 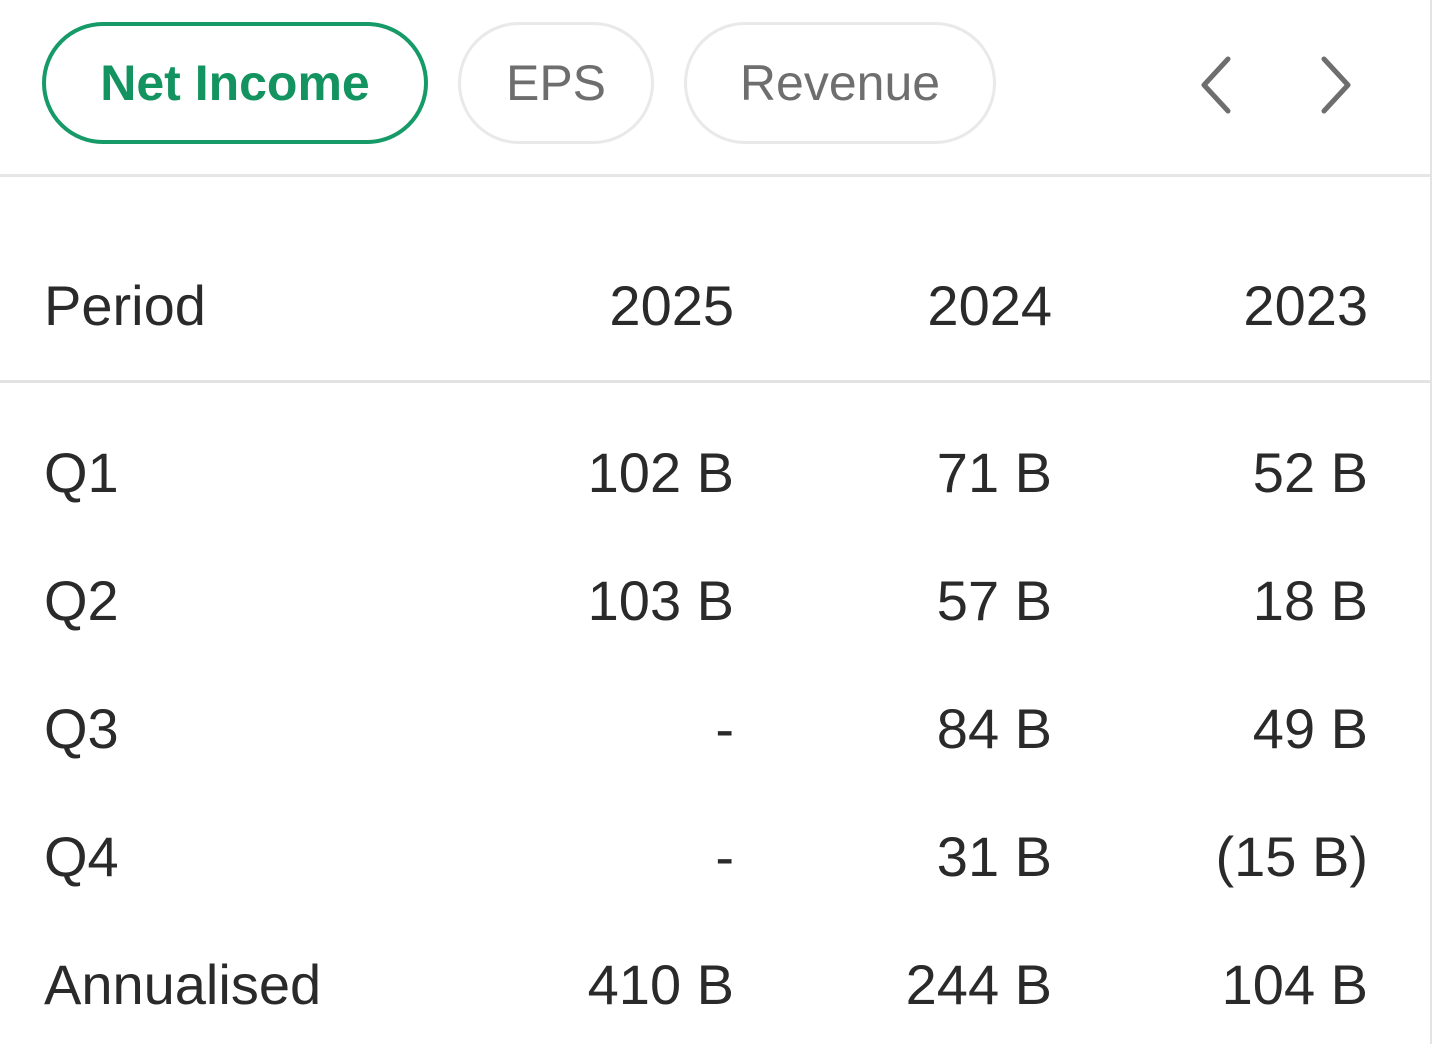 I want to click on previous-button, so click(x=1216, y=85).